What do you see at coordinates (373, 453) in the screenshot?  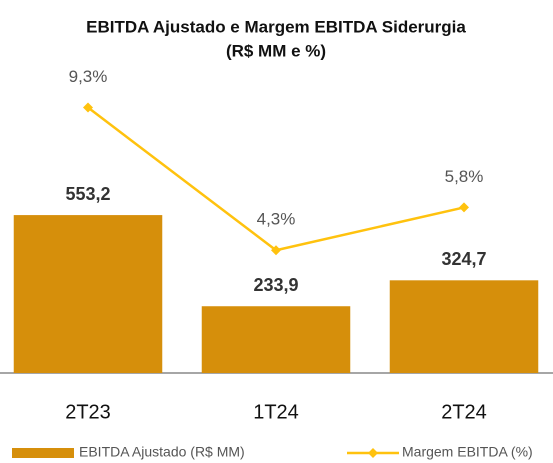 I see `legend-marker` at bounding box center [373, 453].